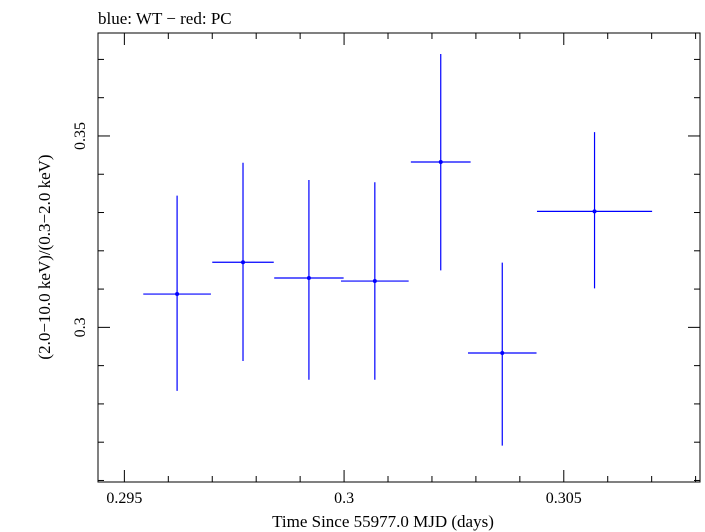  What do you see at coordinates (564, 498) in the screenshot?
I see `x-tick-label: 0.305` at bounding box center [564, 498].